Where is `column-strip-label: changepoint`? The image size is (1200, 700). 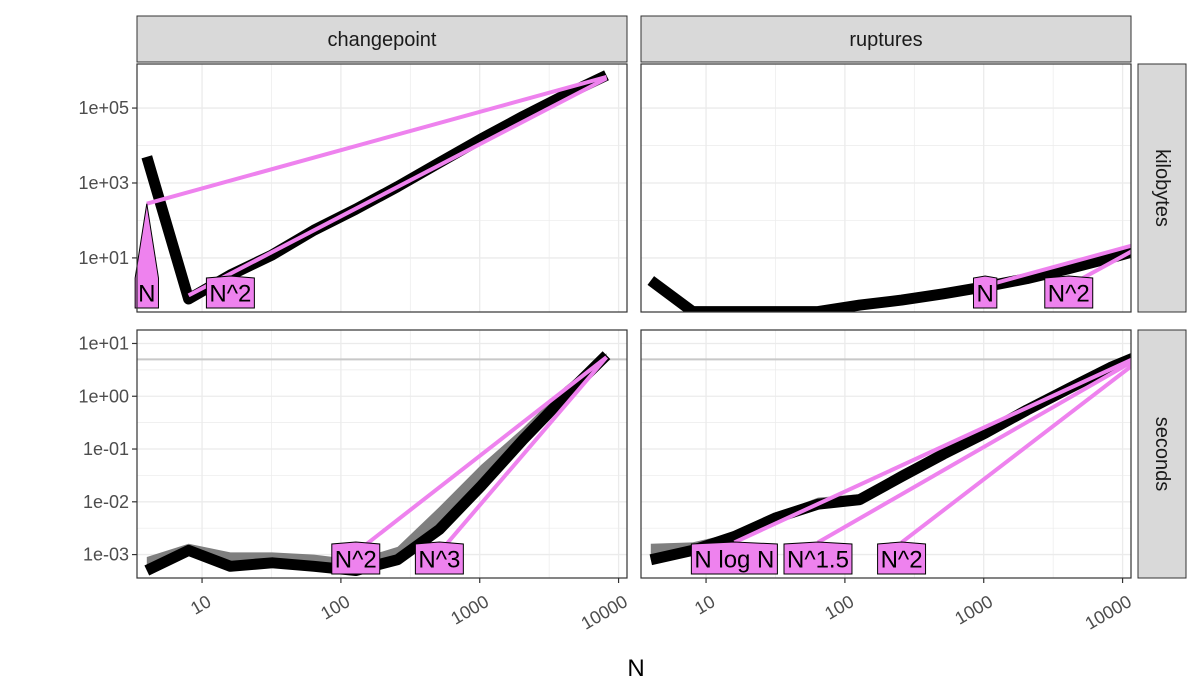 column-strip-label: changepoint is located at coordinates (382, 40).